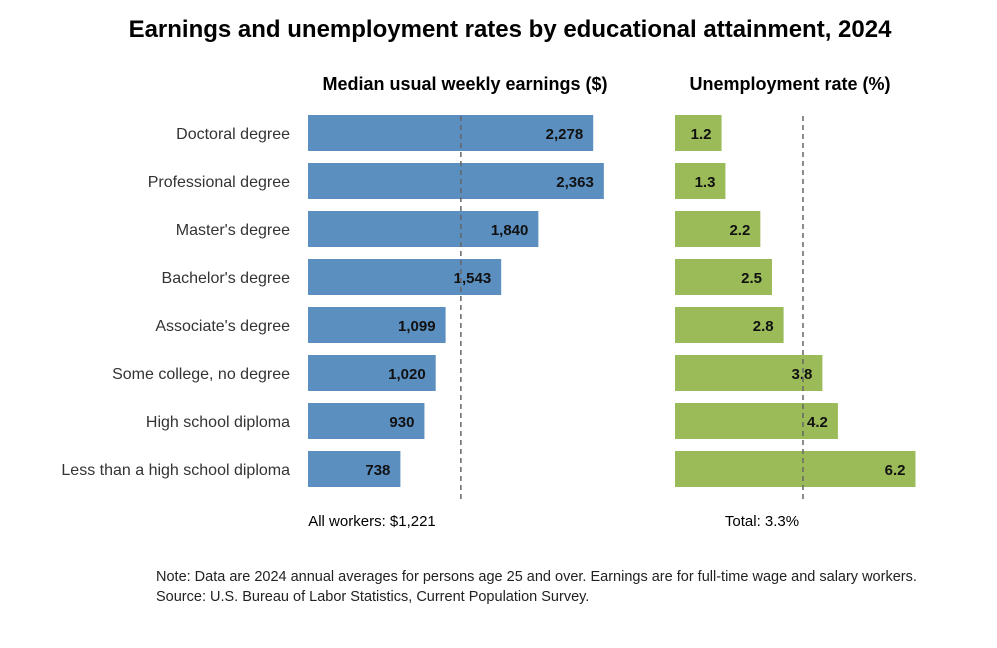 The image size is (997, 648). What do you see at coordinates (575, 182) in the screenshot?
I see `data-label: 2,363` at bounding box center [575, 182].